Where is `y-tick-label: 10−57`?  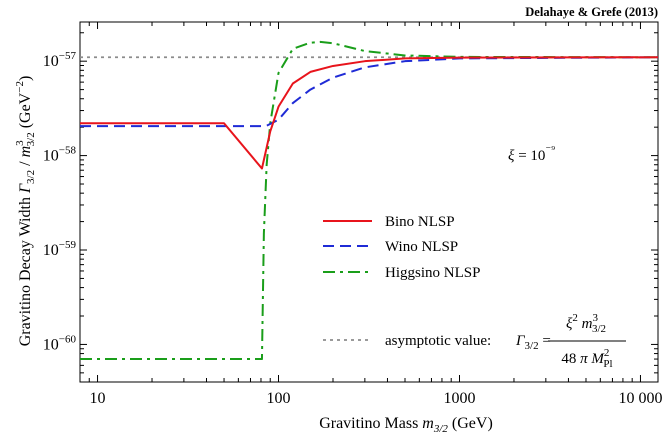
y-tick-label: 10−57 is located at coordinates (60, 60).